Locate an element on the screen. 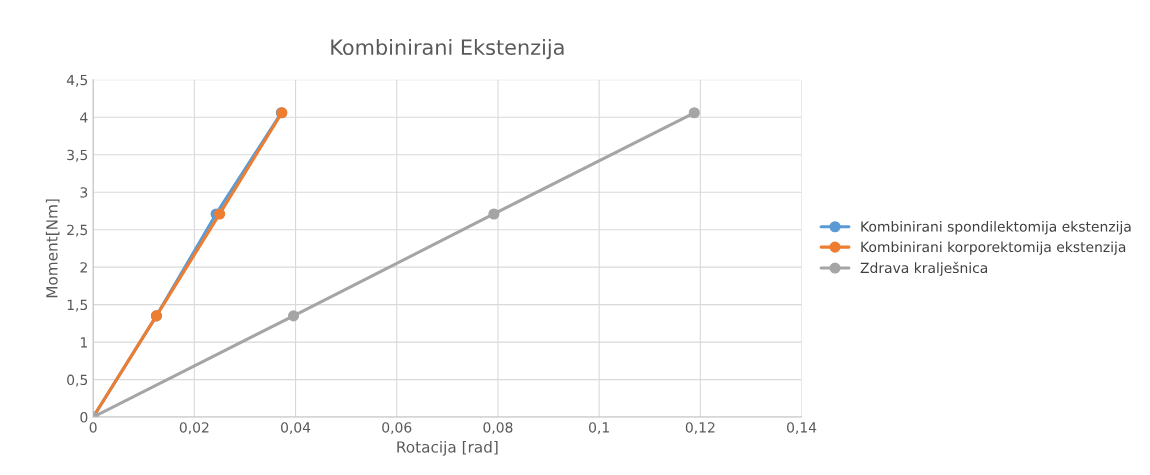 This screenshot has height=475, width=1150. chart-title: Kombinirani Ekstenzija is located at coordinates (447, 49).